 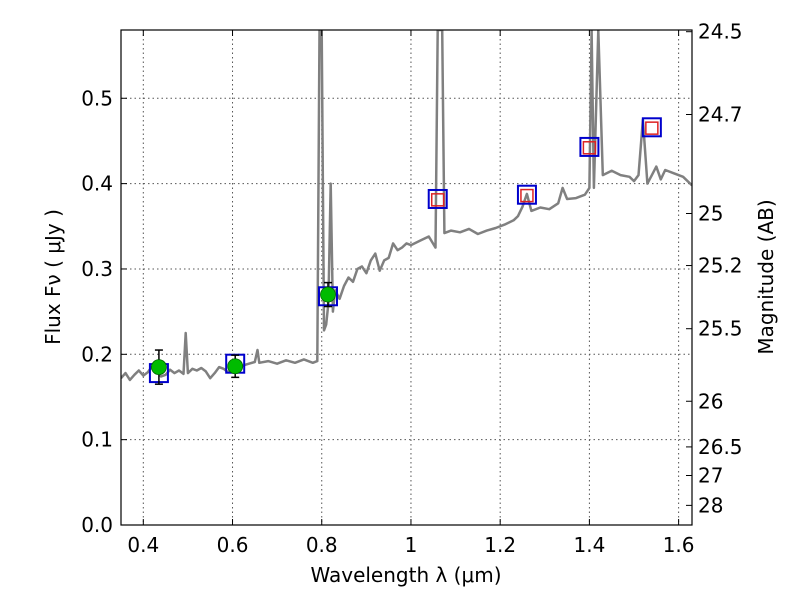 What do you see at coordinates (97, 184) in the screenshot?
I see `y-tick-label: 0.4` at bounding box center [97, 184].